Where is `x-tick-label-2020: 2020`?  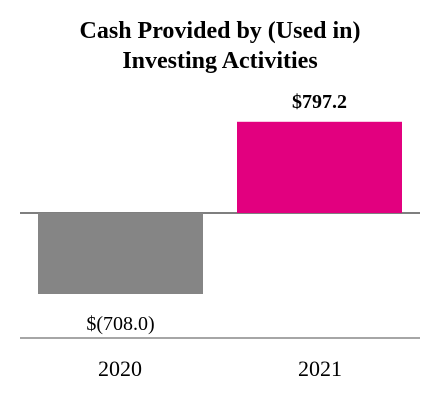 x-tick-label-2020: 2020 is located at coordinates (120, 368).